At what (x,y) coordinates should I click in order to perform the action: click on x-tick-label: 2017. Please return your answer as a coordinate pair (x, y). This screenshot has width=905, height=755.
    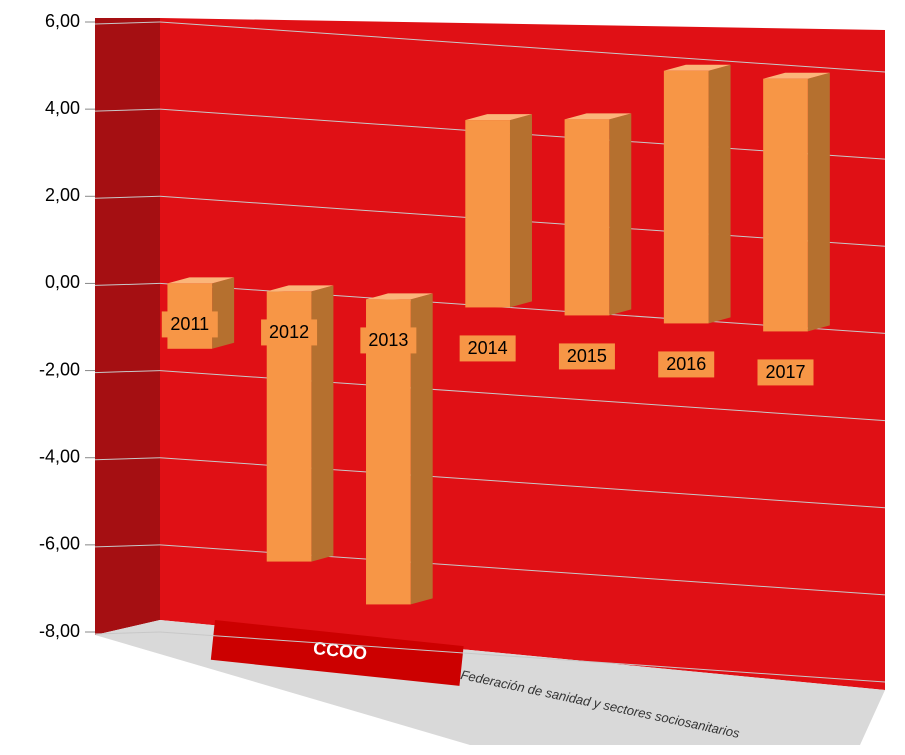
    Looking at the image, I should click on (785, 372).